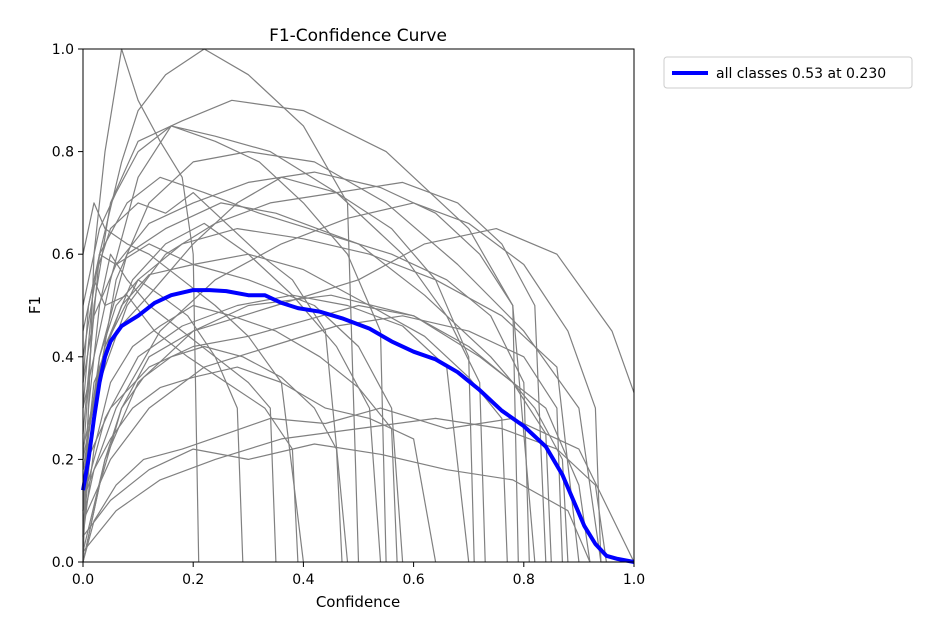 Image resolution: width=944 pixels, height=636 pixels. What do you see at coordinates (303, 580) in the screenshot?
I see `x-tick-label: 0.4` at bounding box center [303, 580].